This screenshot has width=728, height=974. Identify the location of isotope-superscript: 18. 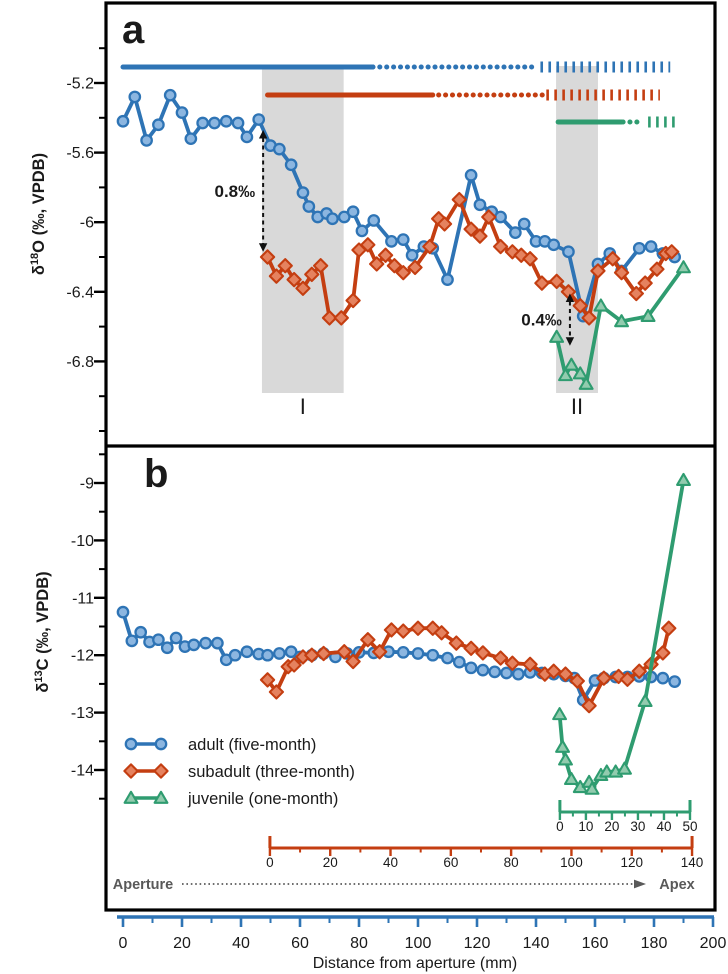
(35, 259).